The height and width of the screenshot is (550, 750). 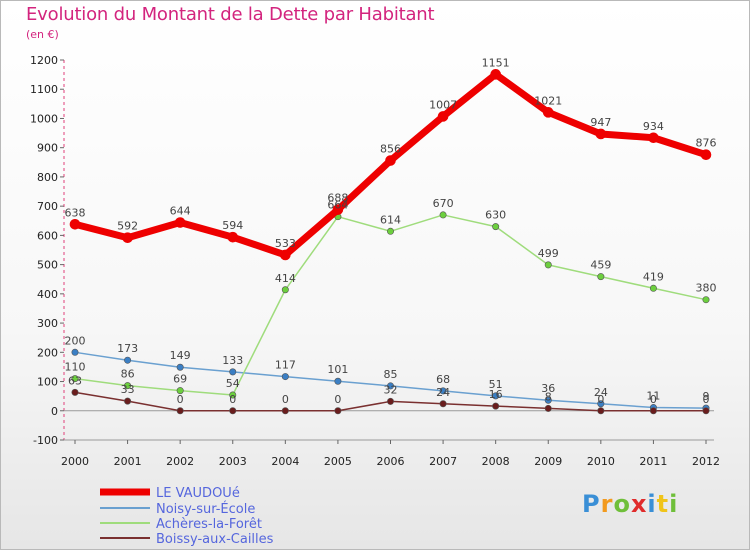 I want to click on y-tick-label: -100, so click(x=45, y=440).